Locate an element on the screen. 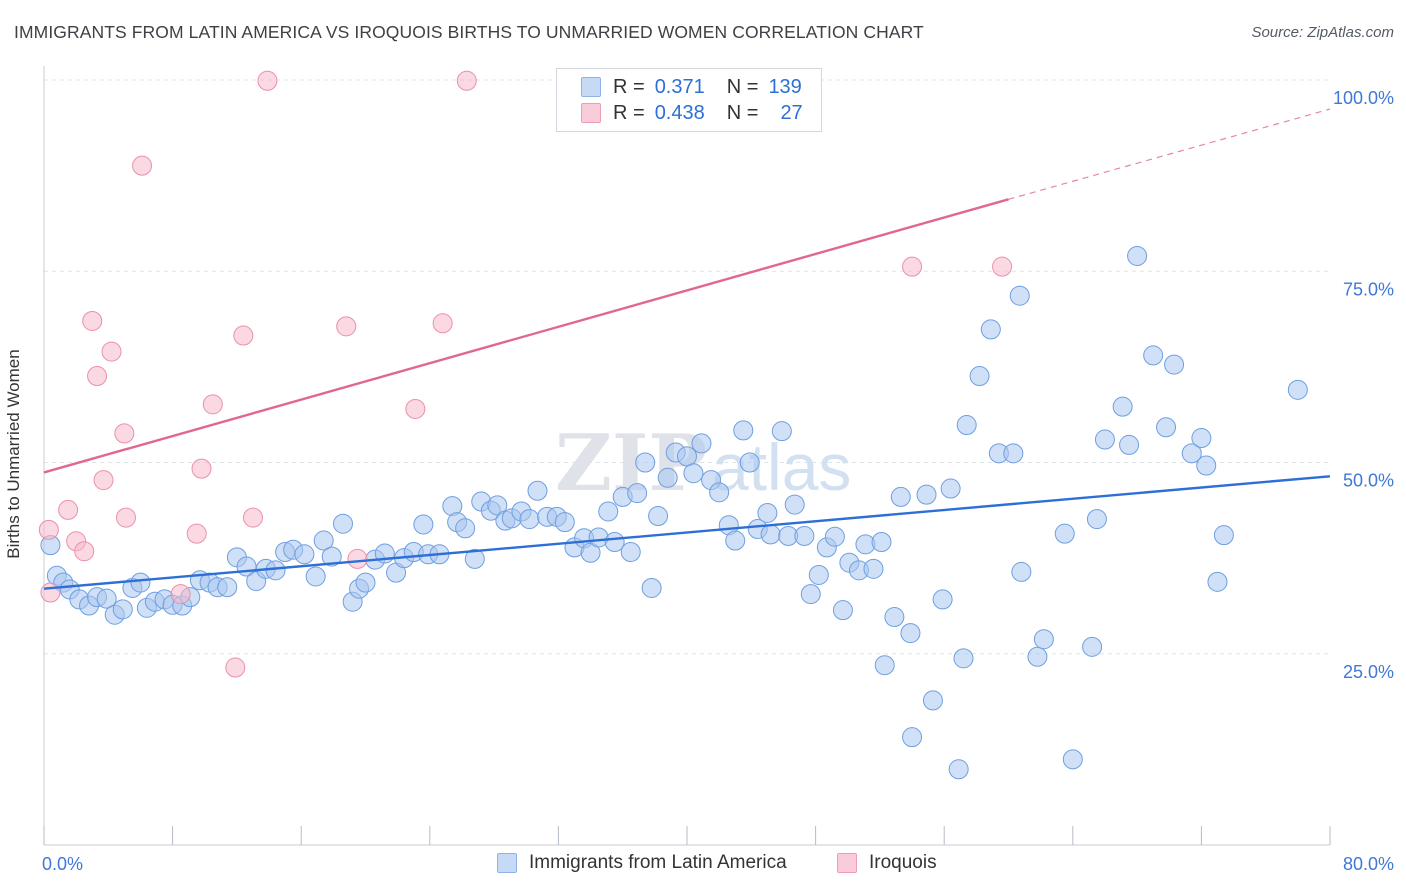 The width and height of the screenshot is (1406, 892). legend-n-value: 27 is located at coordinates (791, 112).